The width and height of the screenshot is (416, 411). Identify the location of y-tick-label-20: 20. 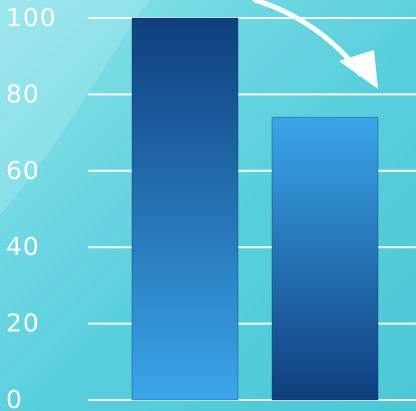
(23, 323).